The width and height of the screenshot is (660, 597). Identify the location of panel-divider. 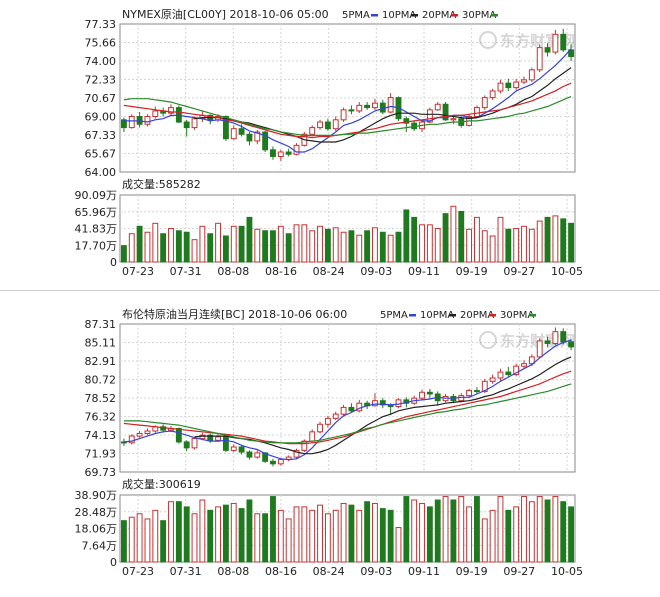
(330, 290).